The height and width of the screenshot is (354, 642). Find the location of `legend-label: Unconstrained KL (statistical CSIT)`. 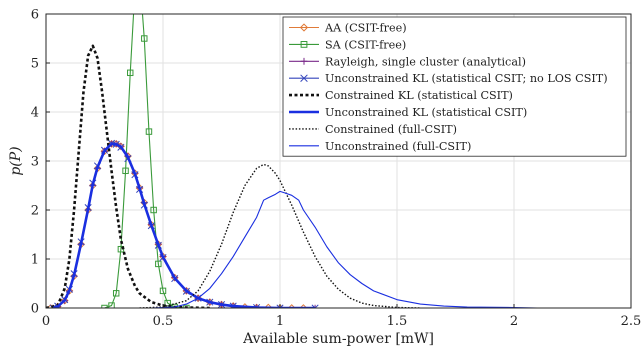

legend-label: Unconstrained KL (statistical CSIT) is located at coordinates (426, 112).